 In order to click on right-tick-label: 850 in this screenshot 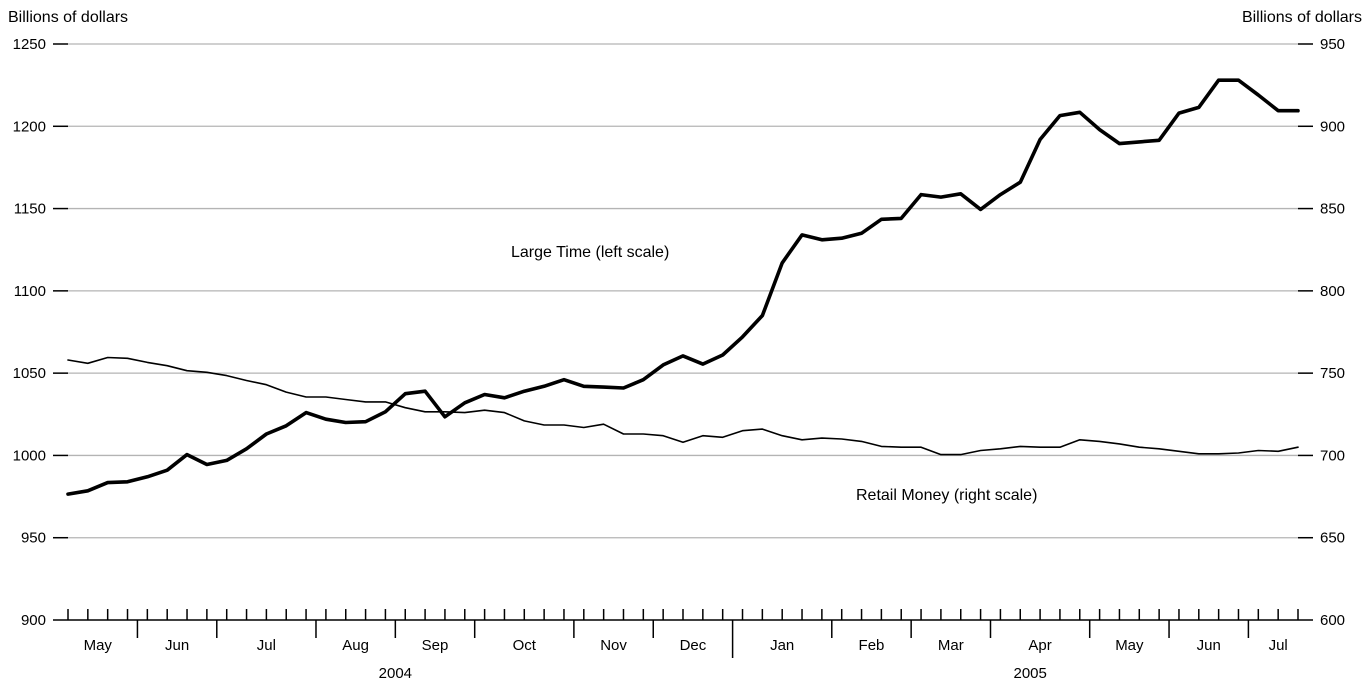, I will do `click(1332, 209)`.